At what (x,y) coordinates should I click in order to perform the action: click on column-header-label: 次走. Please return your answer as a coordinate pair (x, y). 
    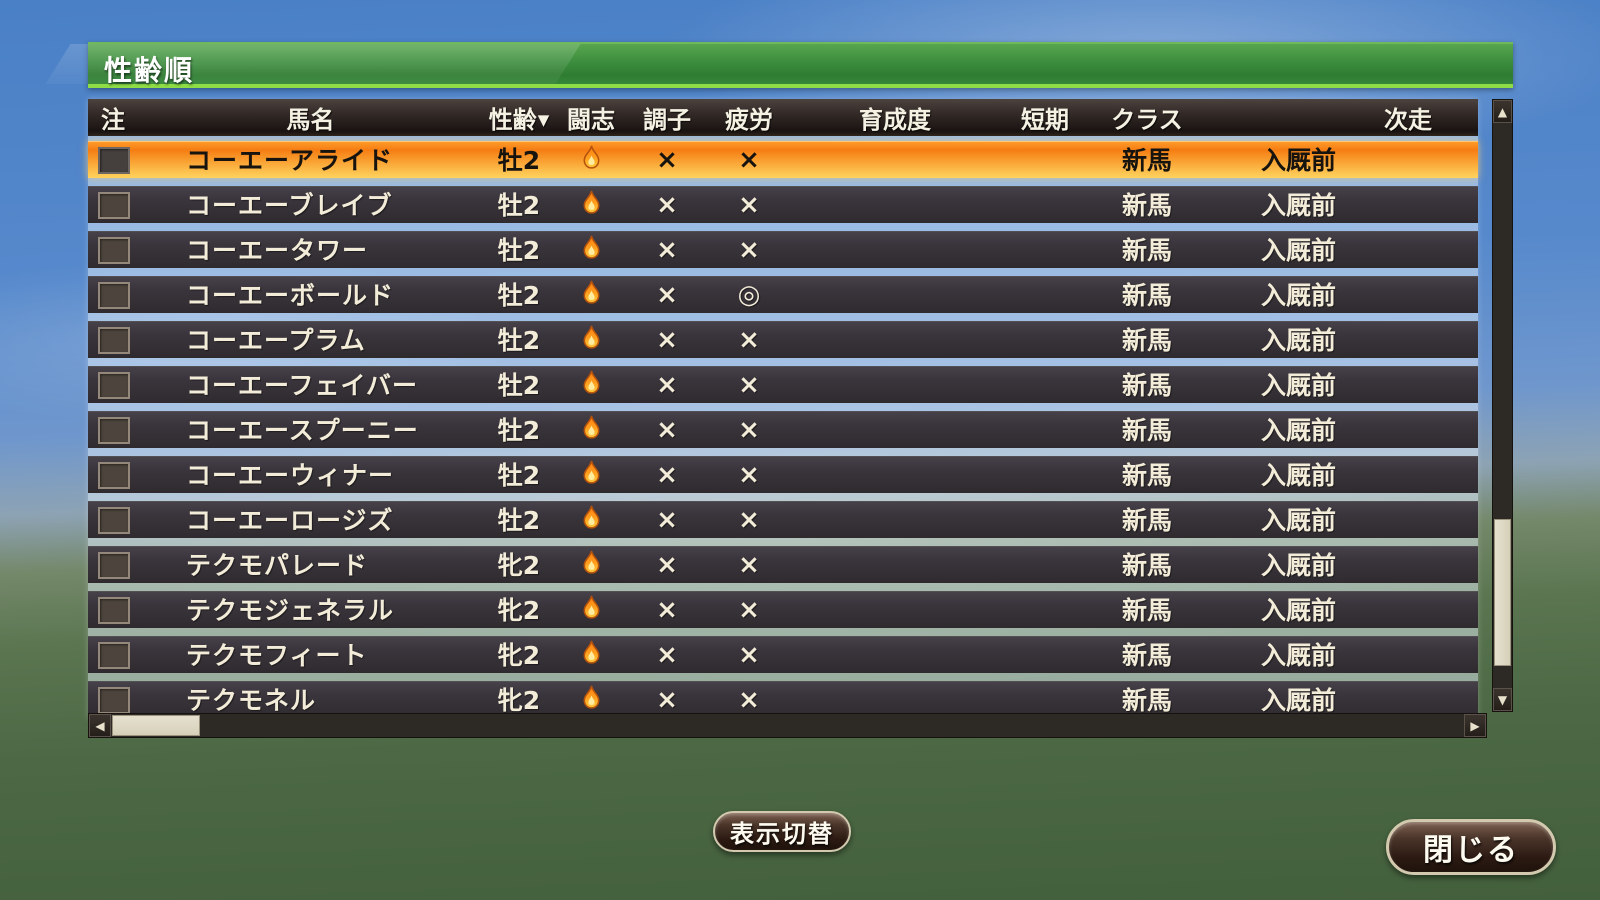
    Looking at the image, I should click on (1408, 120).